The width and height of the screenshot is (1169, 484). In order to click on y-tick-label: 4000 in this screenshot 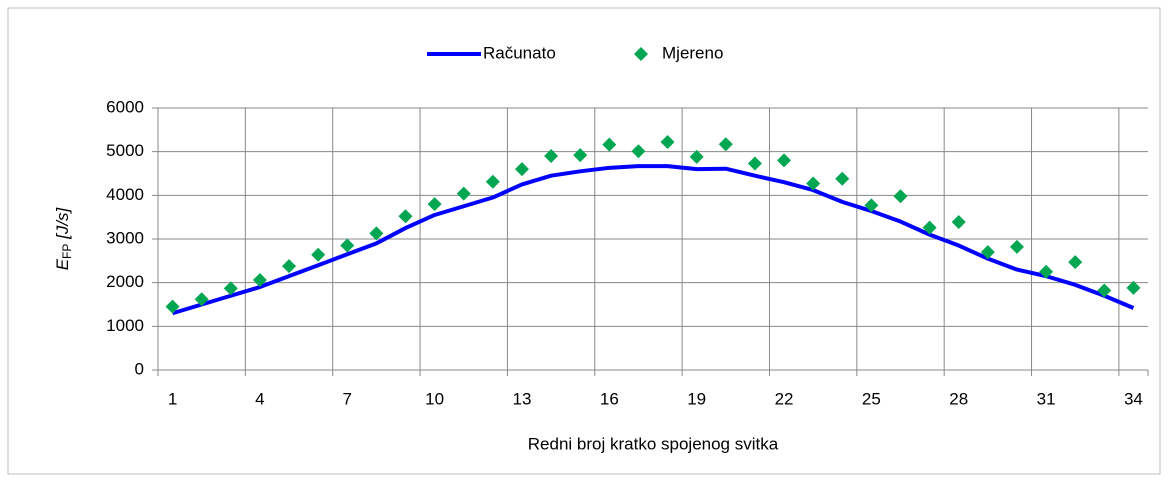, I will do `click(125, 194)`.